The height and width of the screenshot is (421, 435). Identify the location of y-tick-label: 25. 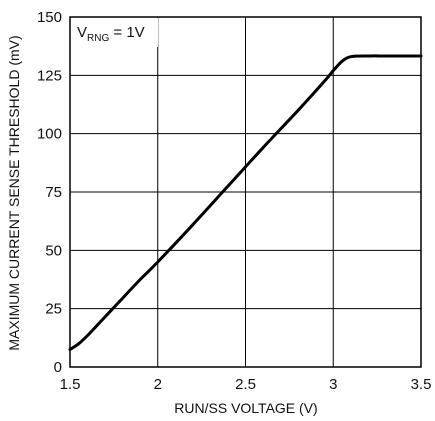
(53, 309).